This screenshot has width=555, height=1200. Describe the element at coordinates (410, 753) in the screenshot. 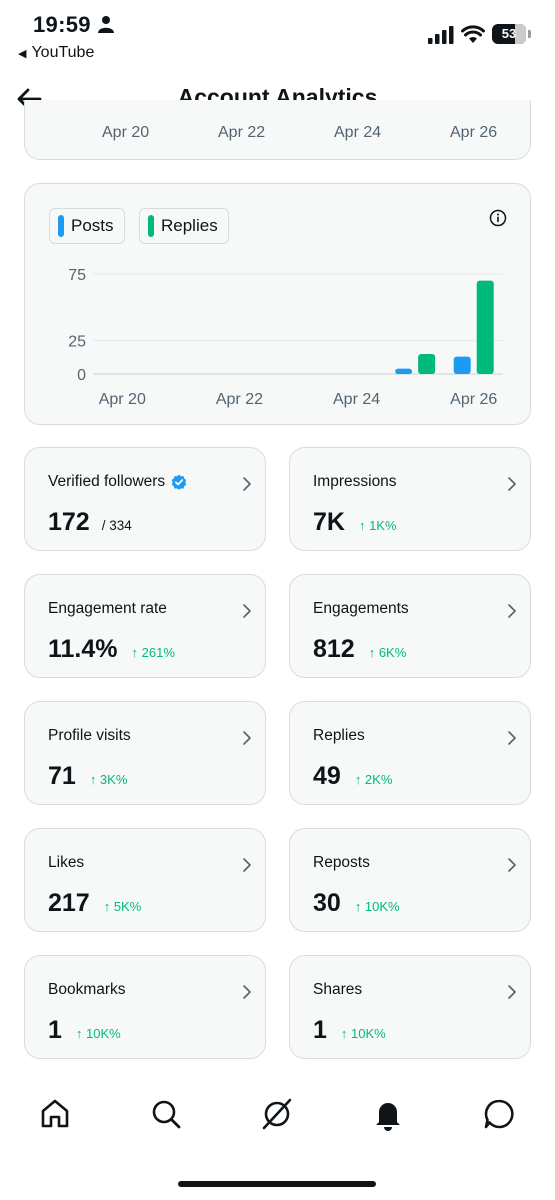

I see `stat-card-replies: Replies 49 ↑ 2K%` at that location.